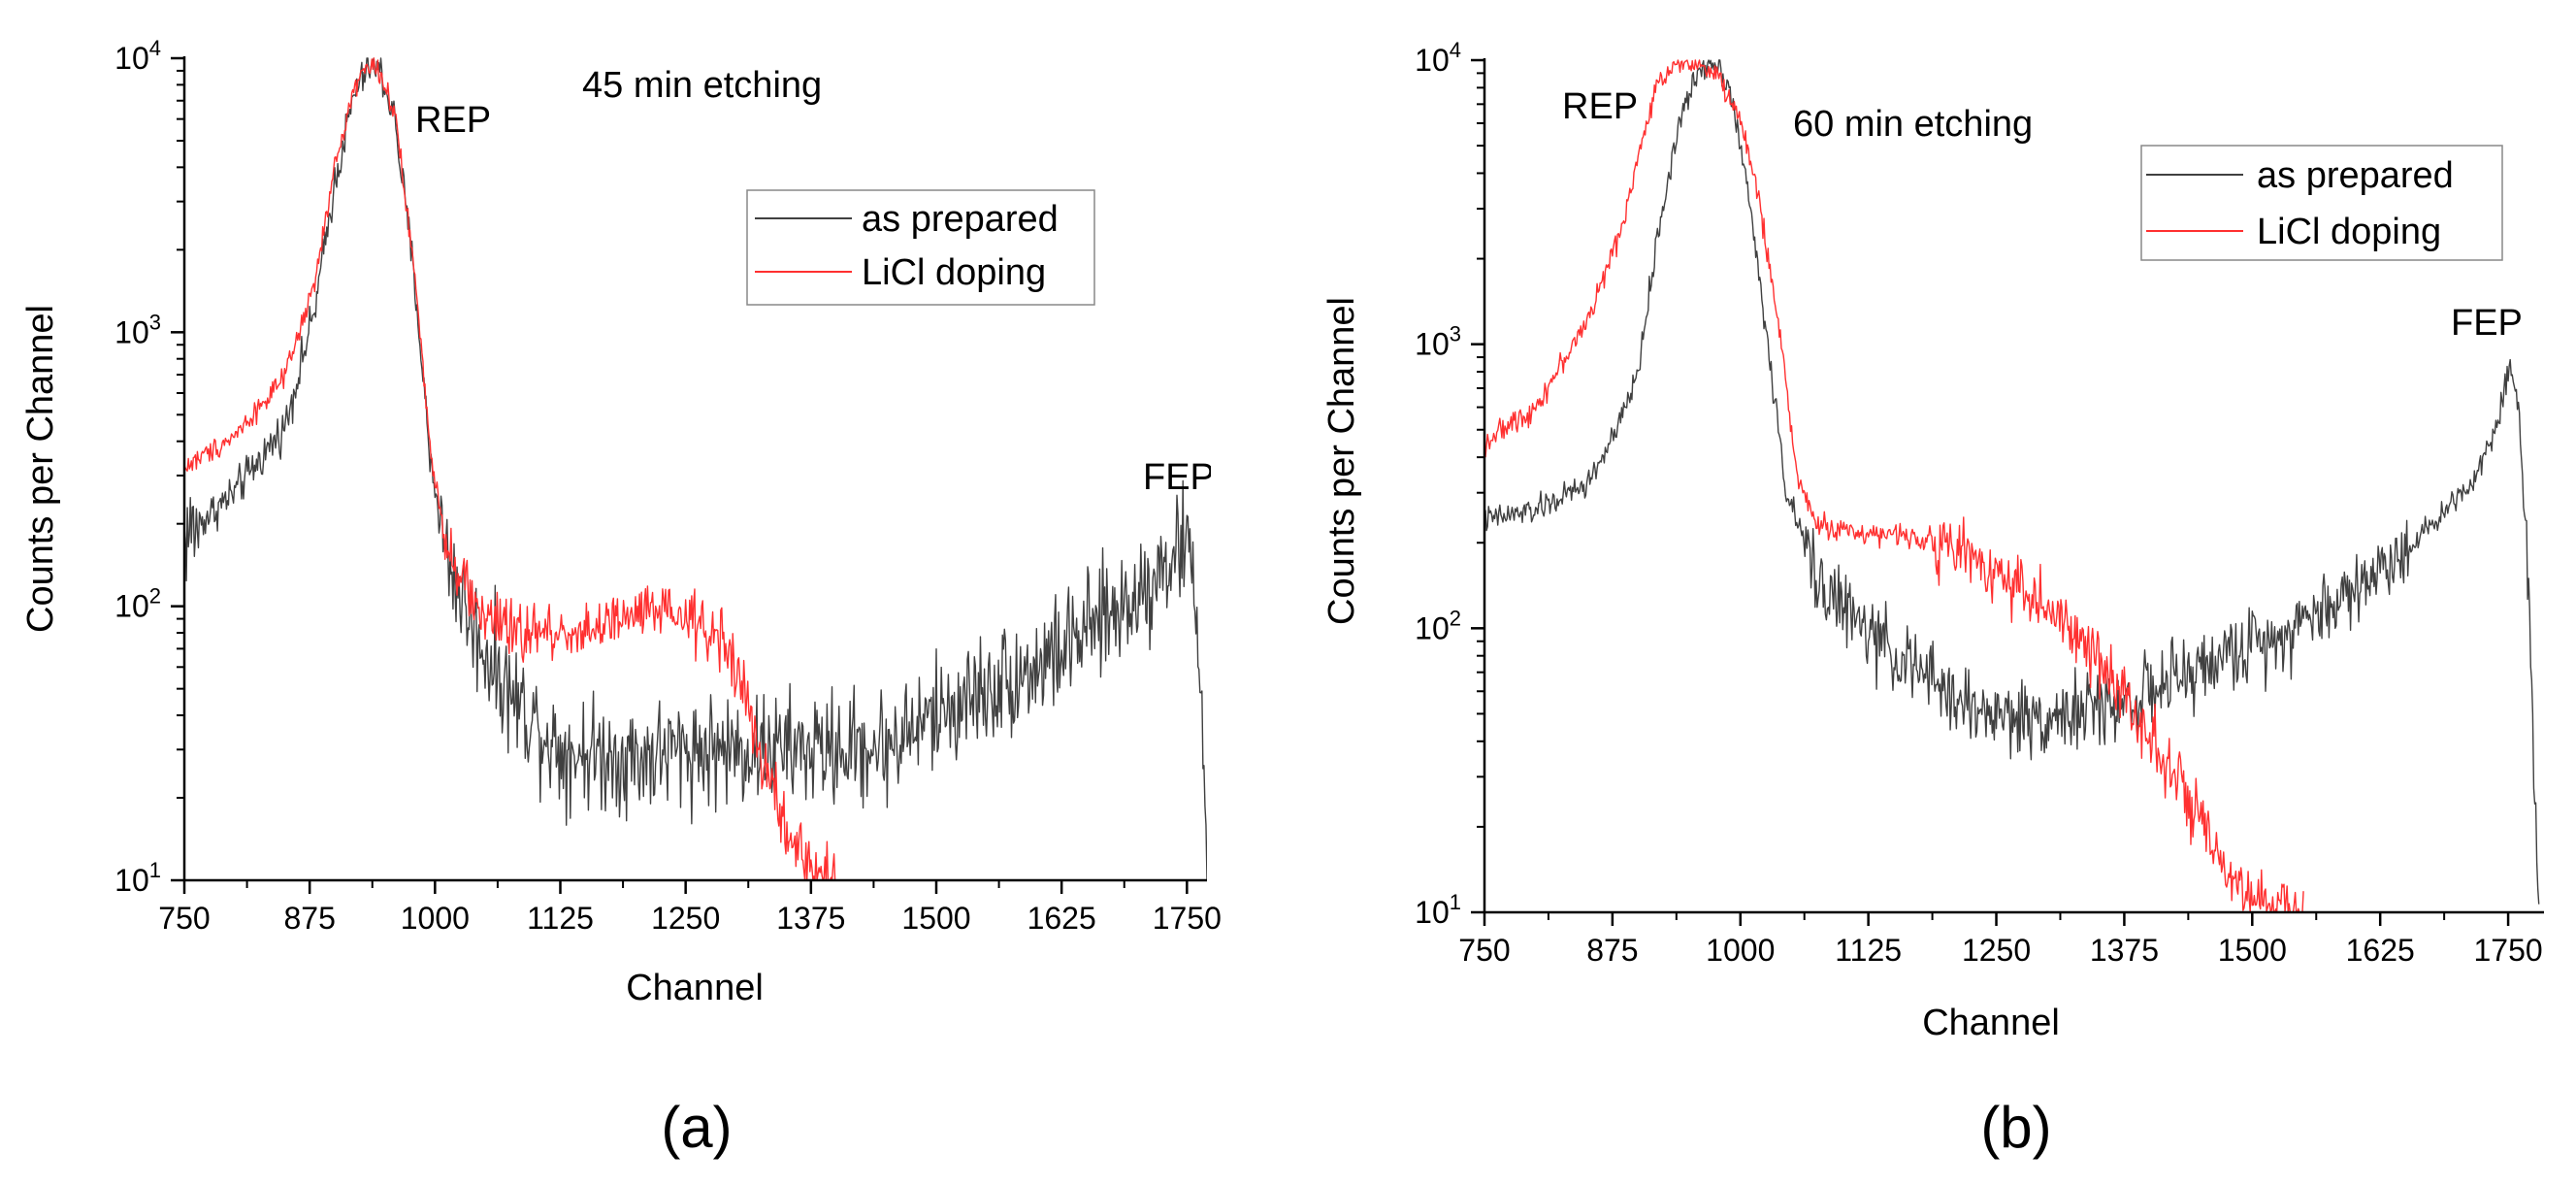 Image resolution: width=2576 pixels, height=1186 pixels. I want to click on peak-label-rep-b: REP, so click(1600, 106).